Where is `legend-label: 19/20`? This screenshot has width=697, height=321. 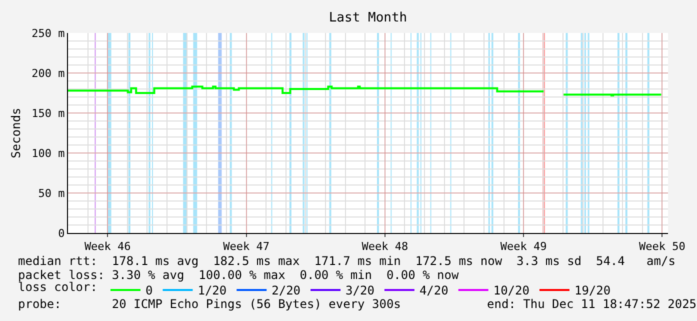
legend-label: 19/20 is located at coordinates (592, 291).